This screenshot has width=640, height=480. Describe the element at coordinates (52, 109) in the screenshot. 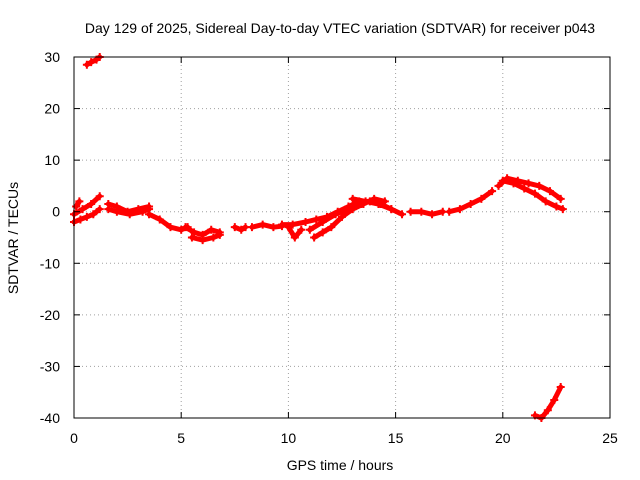

I see `y-tick-label: 20` at that location.